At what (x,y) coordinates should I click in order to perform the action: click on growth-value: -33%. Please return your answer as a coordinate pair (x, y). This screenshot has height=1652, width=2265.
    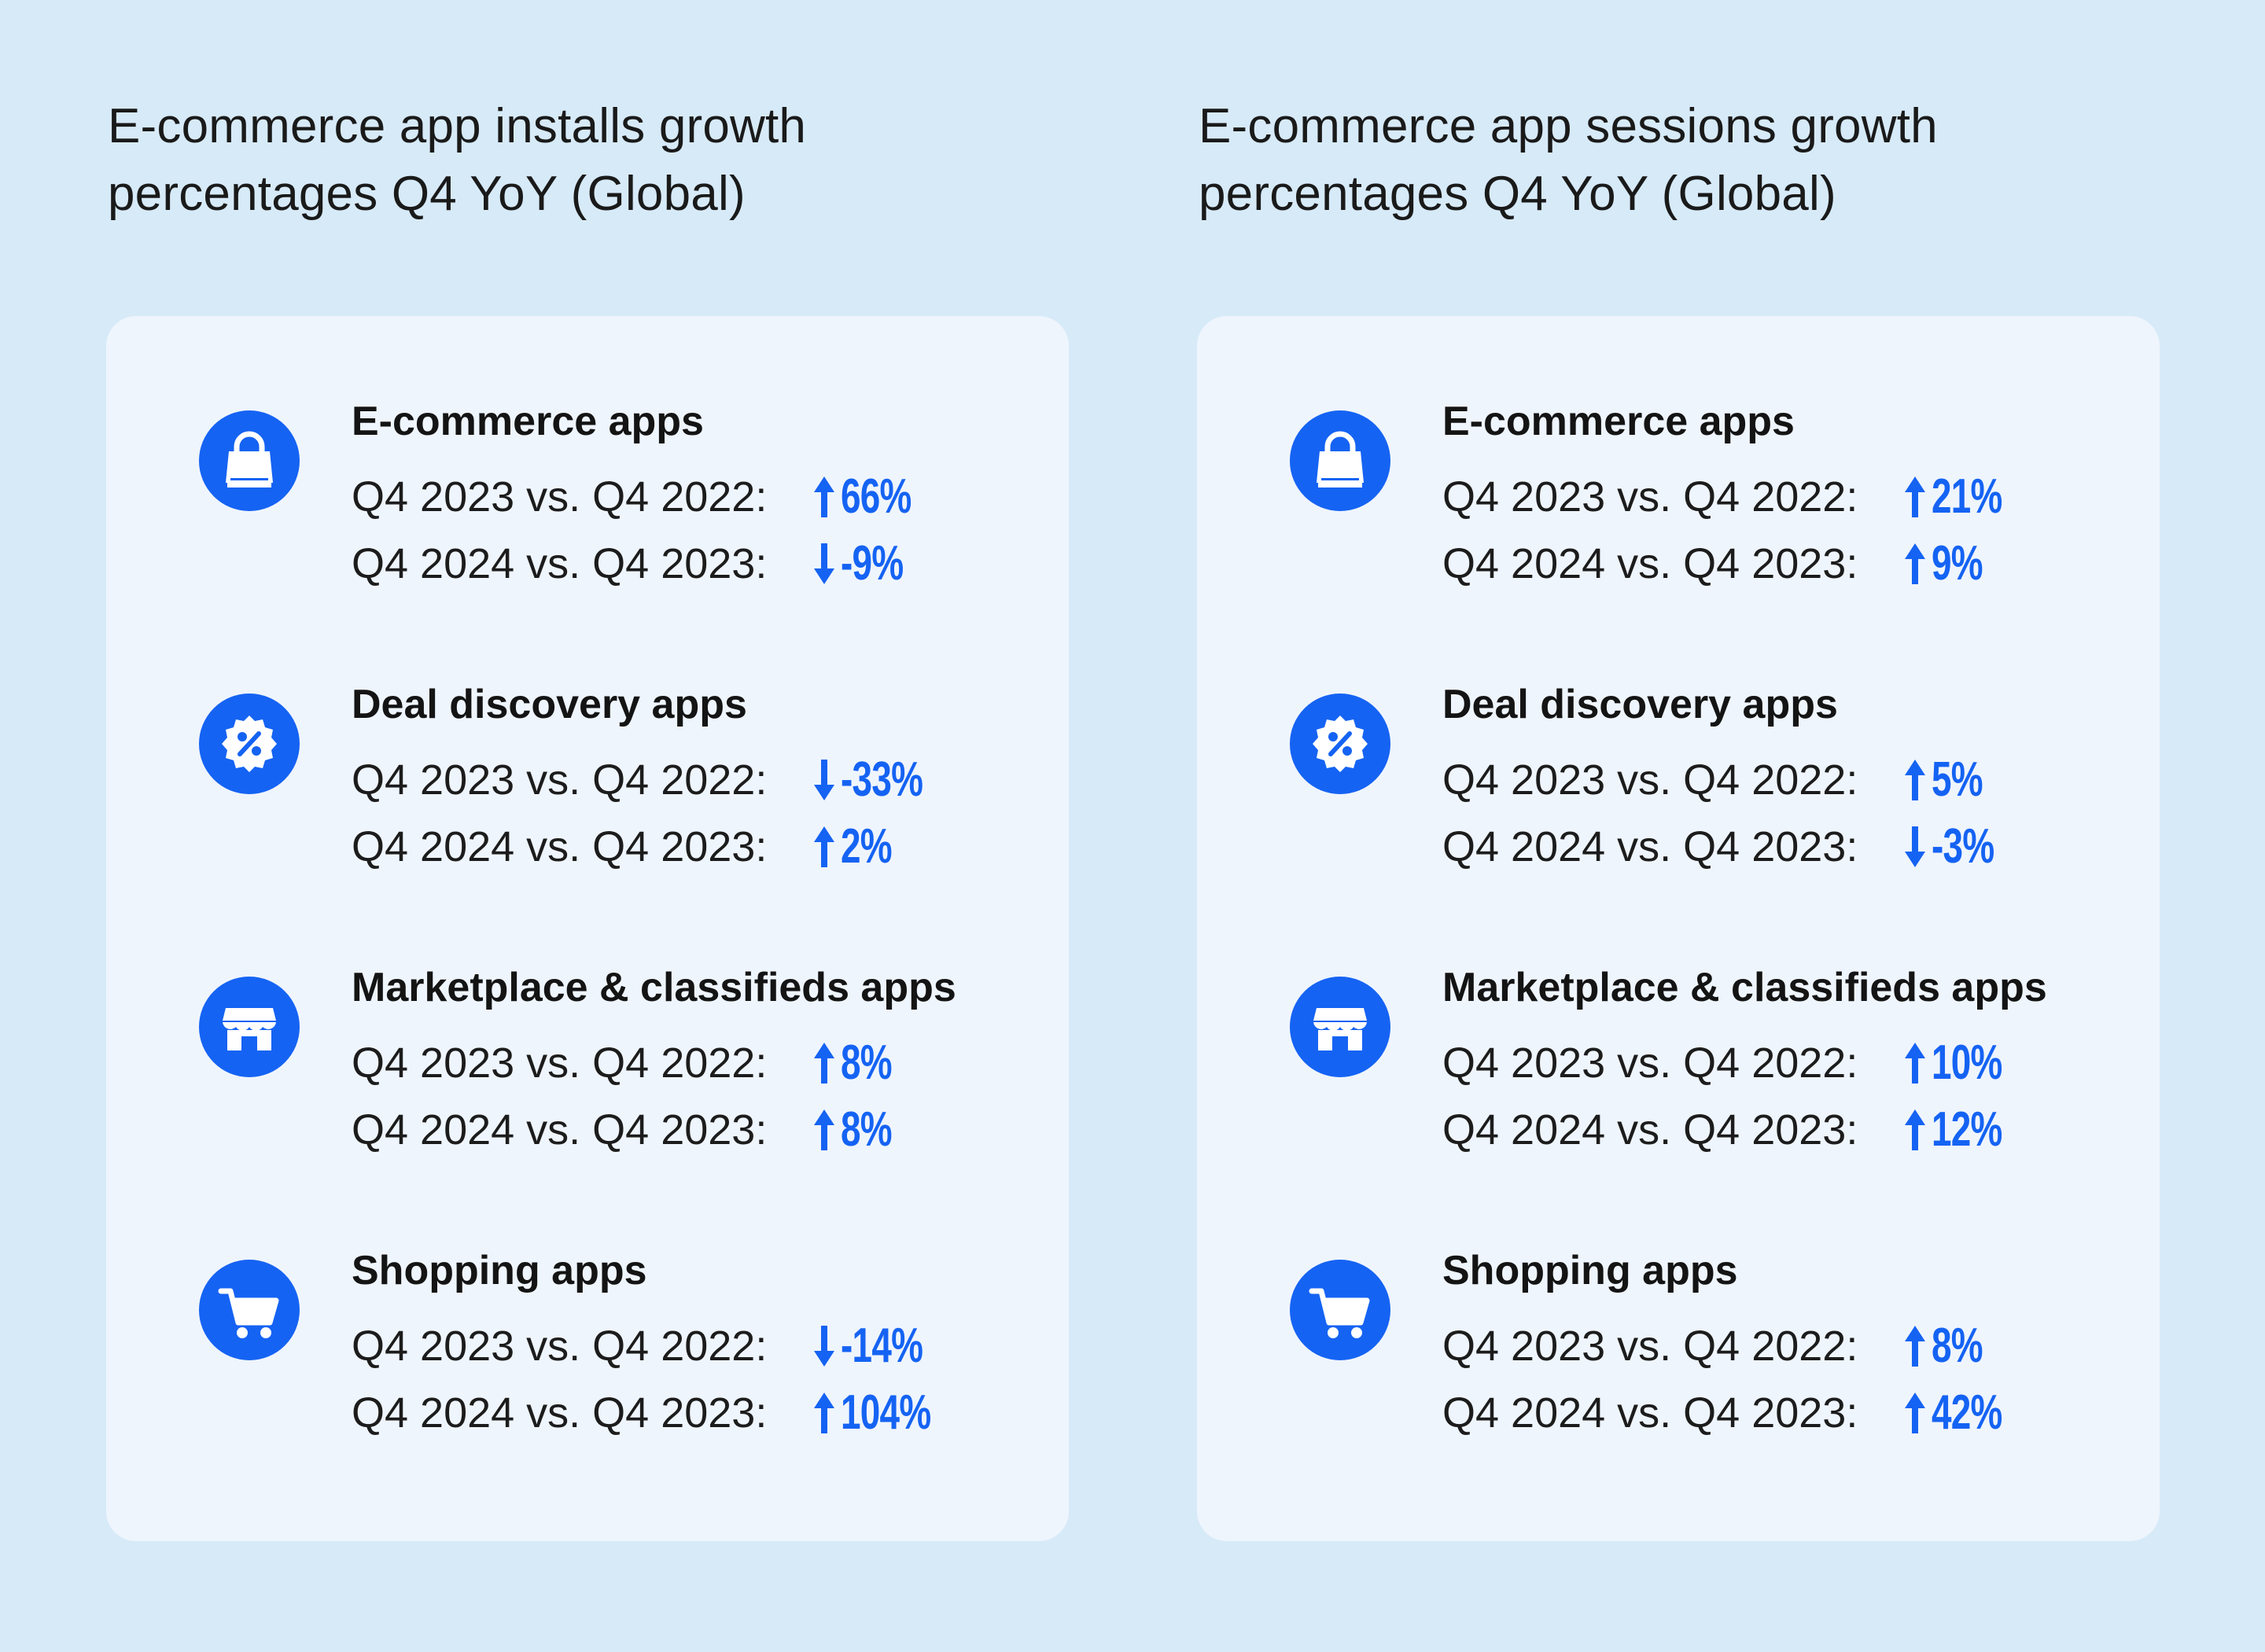
    Looking at the image, I should click on (882, 780).